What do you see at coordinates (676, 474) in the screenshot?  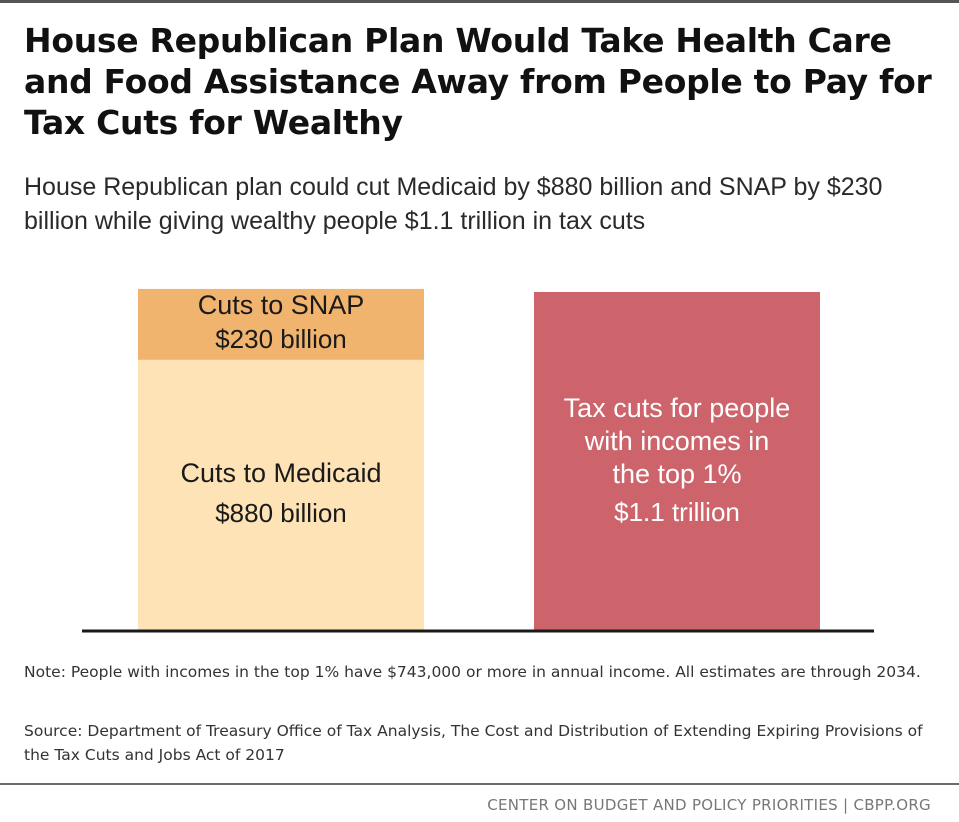 I see `segment-label-tax-cuts: the top 1%` at bounding box center [676, 474].